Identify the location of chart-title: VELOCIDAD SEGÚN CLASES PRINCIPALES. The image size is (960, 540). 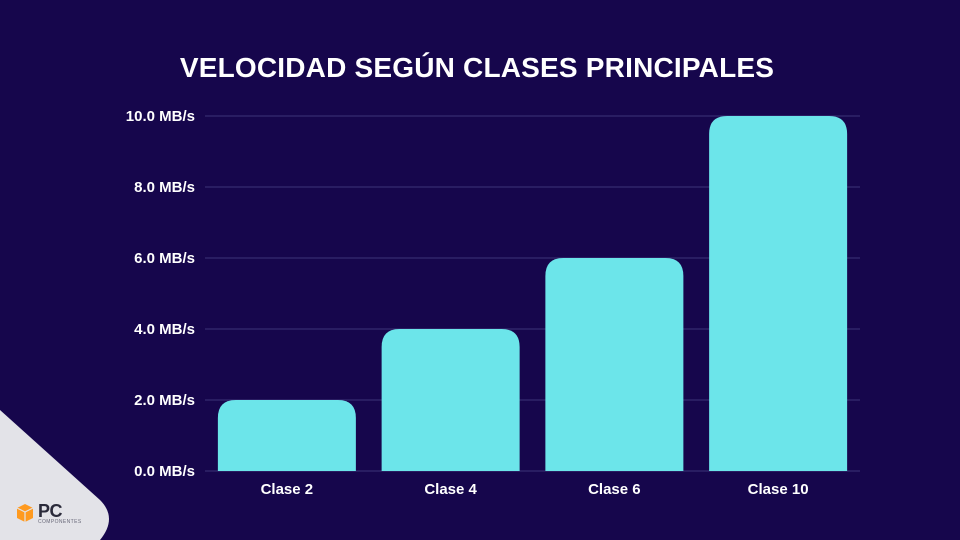
(477, 67).